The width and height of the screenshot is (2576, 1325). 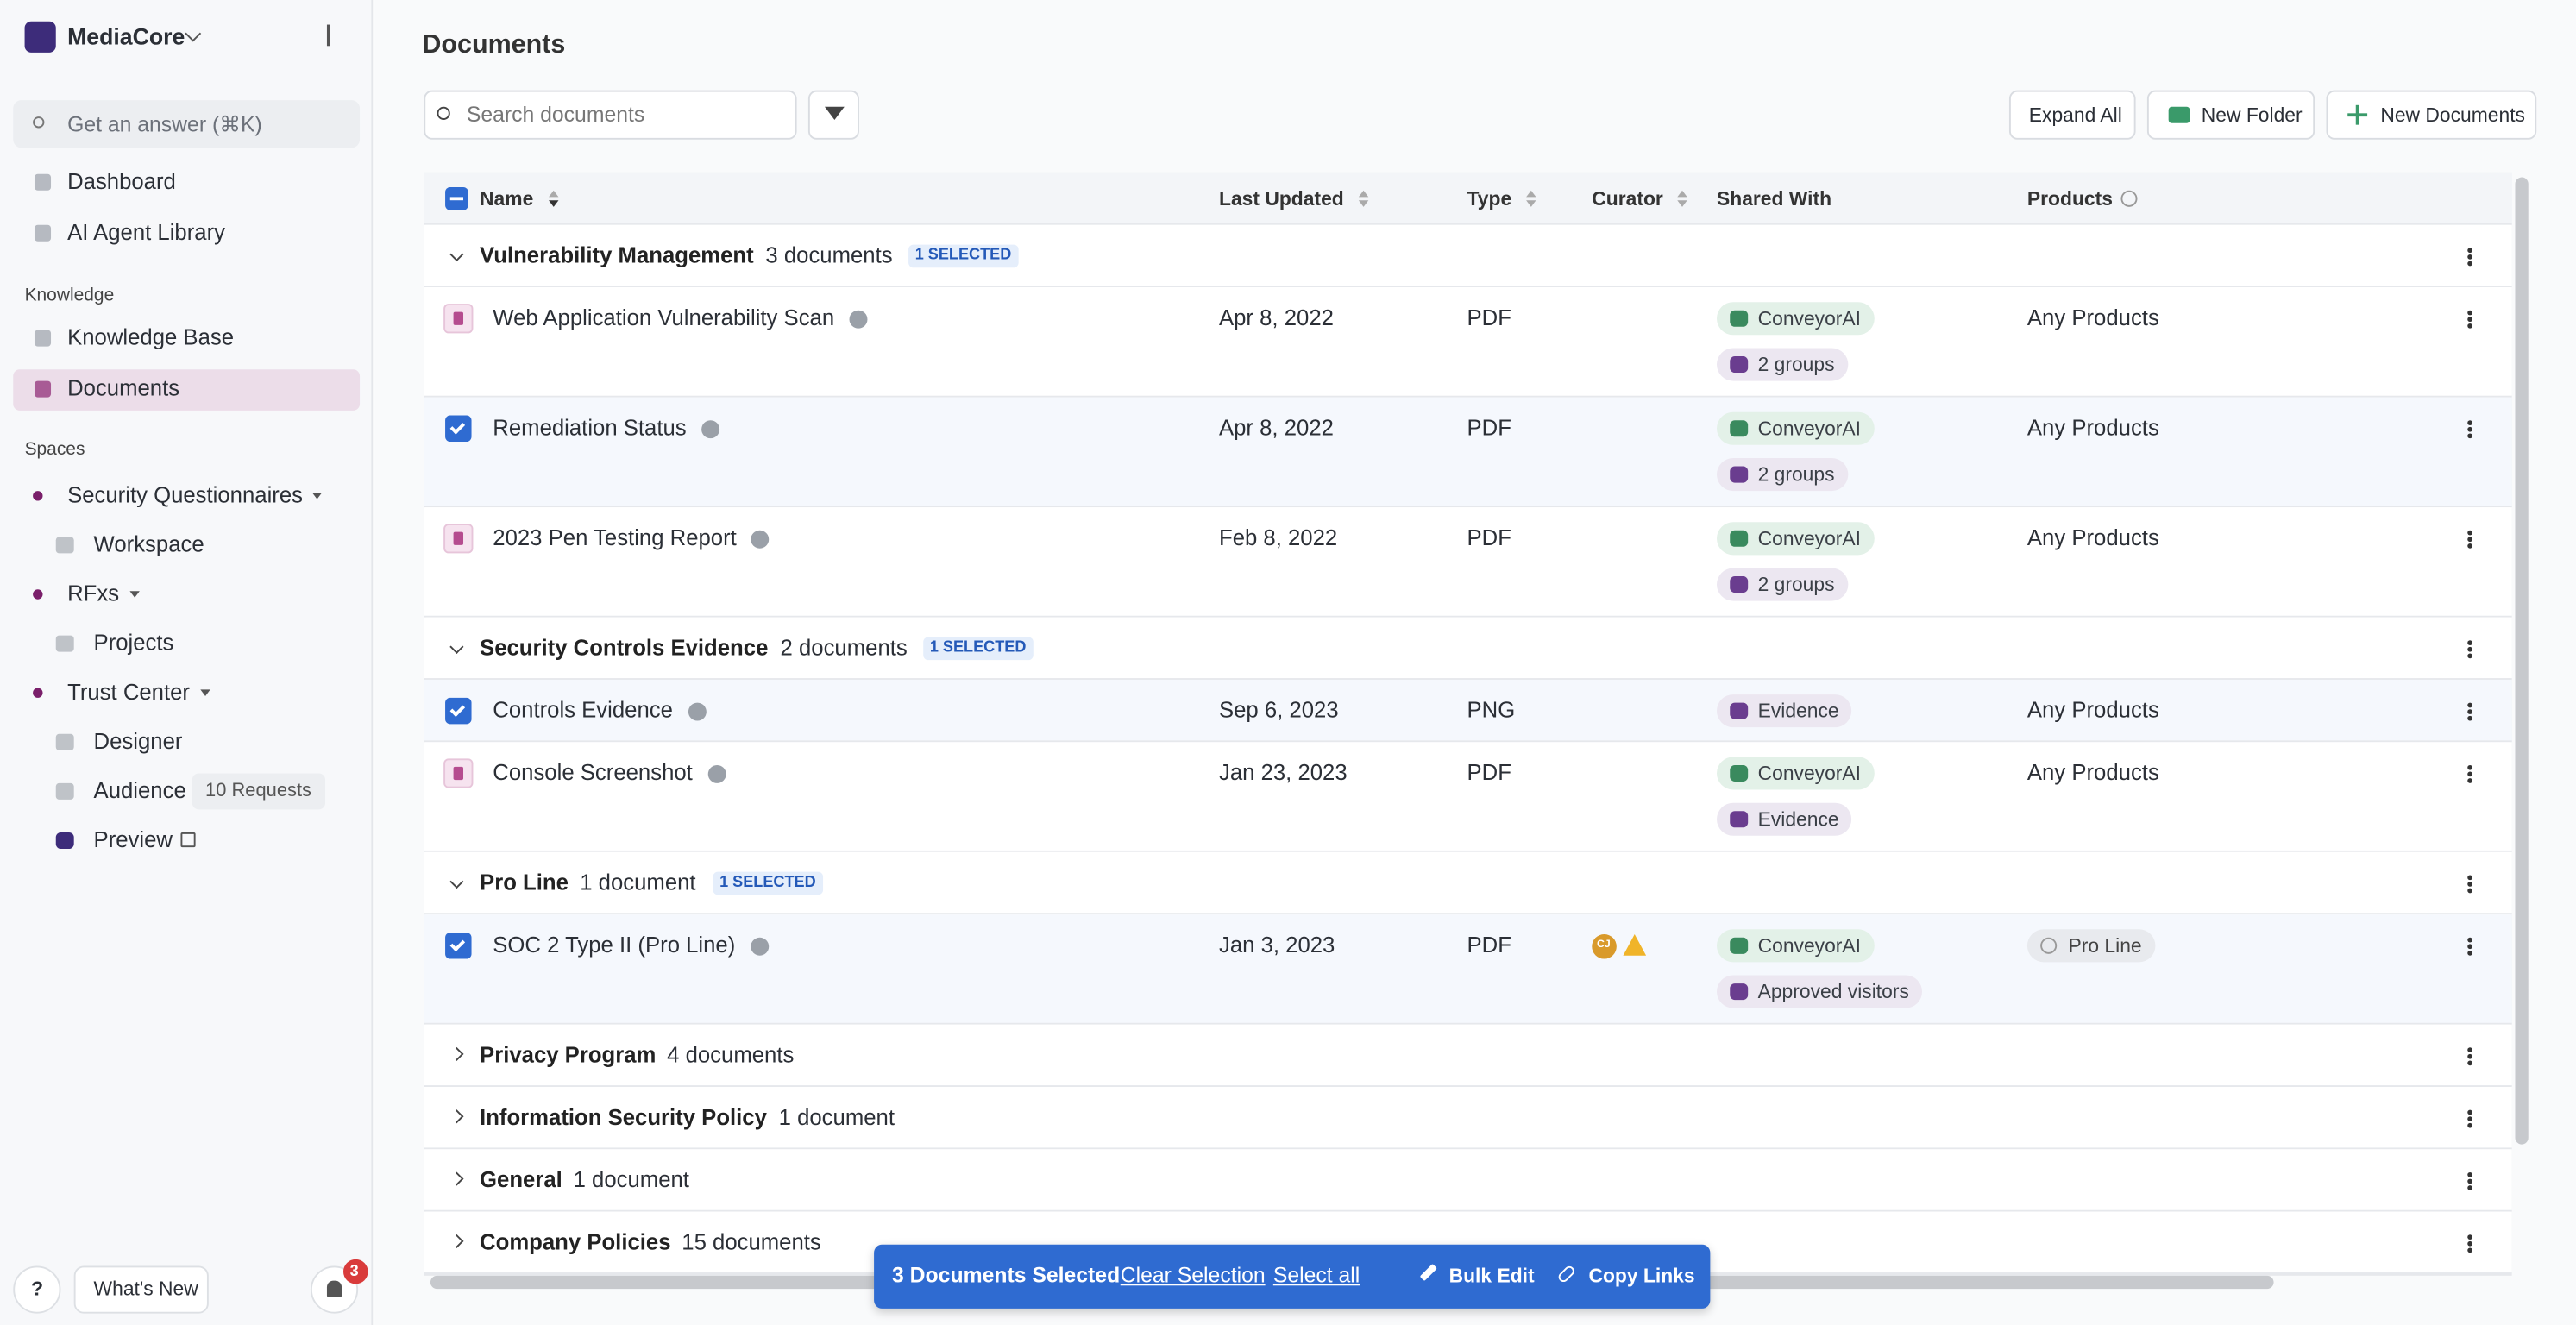 What do you see at coordinates (2075, 115) in the screenshot?
I see `header-button-label: Expand All` at bounding box center [2075, 115].